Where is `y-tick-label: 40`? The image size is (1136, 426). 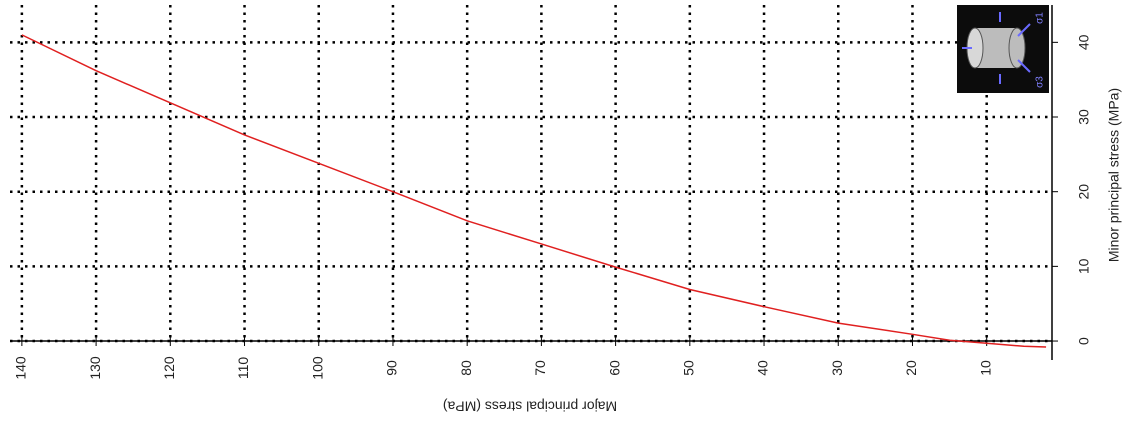
y-tick-label: 40 is located at coordinates (1084, 42).